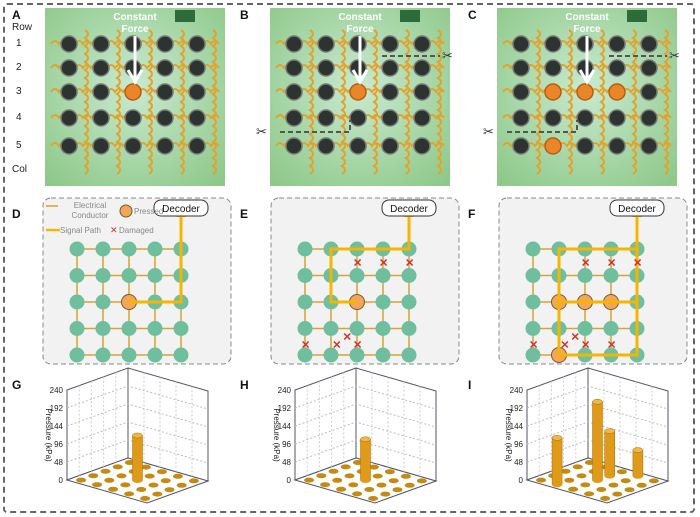 The image size is (700, 517). Describe the element at coordinates (488, 131) in the screenshot. I see `scissors-icon: ✂` at that location.